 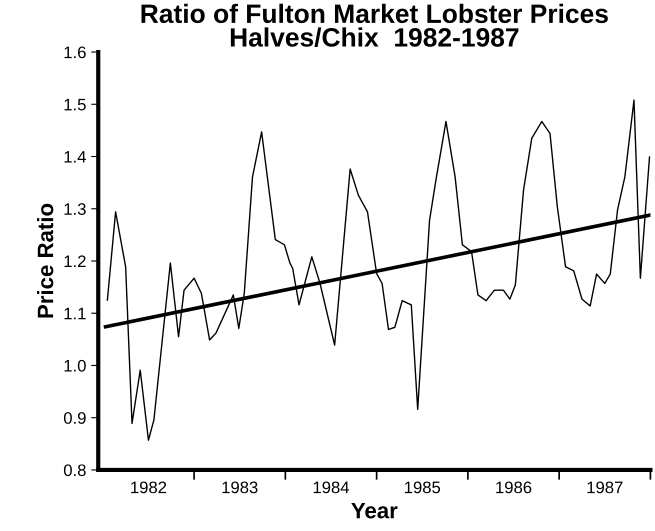 What do you see at coordinates (75, 52) in the screenshot?
I see `y-tick-label: 1.6` at bounding box center [75, 52].